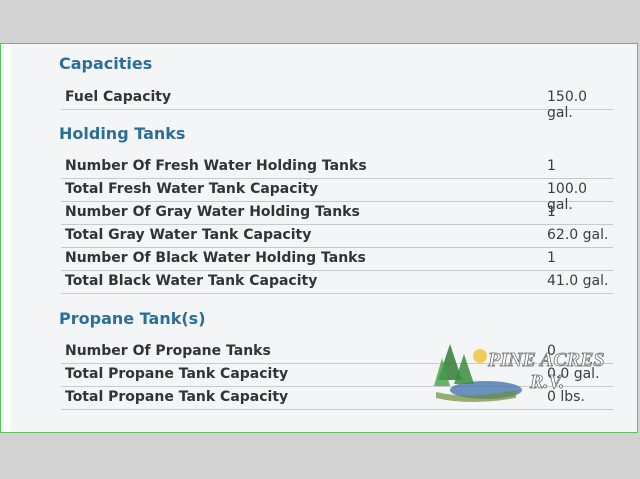  I want to click on table-row: Number Of Fresh Water Holding Tanks 1, so click(337, 167).